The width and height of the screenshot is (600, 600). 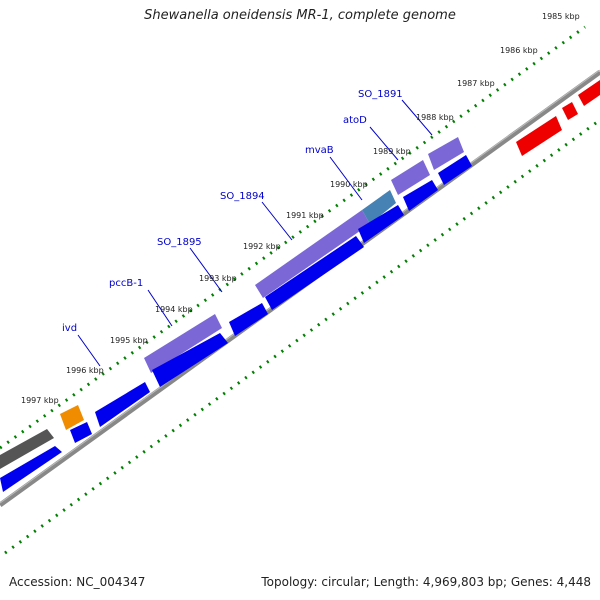 What do you see at coordinates (379, 207) in the screenshot?
I see `gene-feature-mvab` at bounding box center [379, 207].